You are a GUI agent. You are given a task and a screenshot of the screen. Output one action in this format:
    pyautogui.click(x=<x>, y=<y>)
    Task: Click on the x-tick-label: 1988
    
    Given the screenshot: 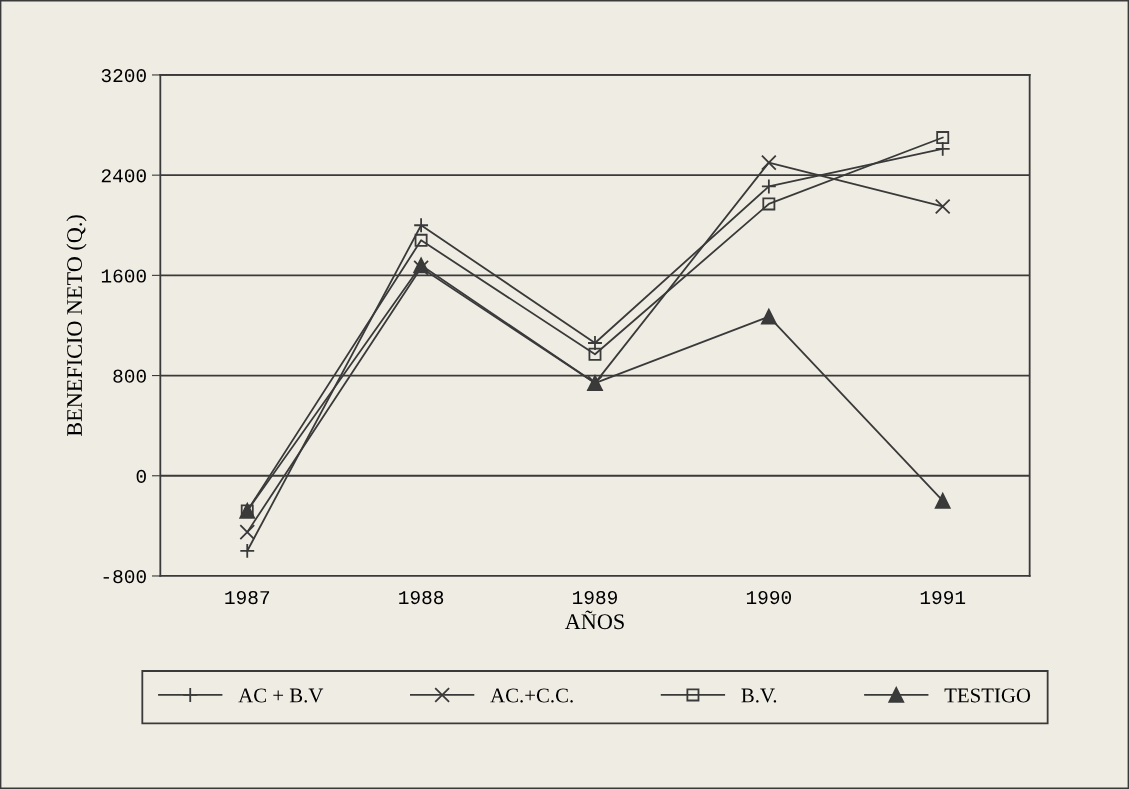 What is the action you would take?
    pyautogui.click(x=421, y=597)
    